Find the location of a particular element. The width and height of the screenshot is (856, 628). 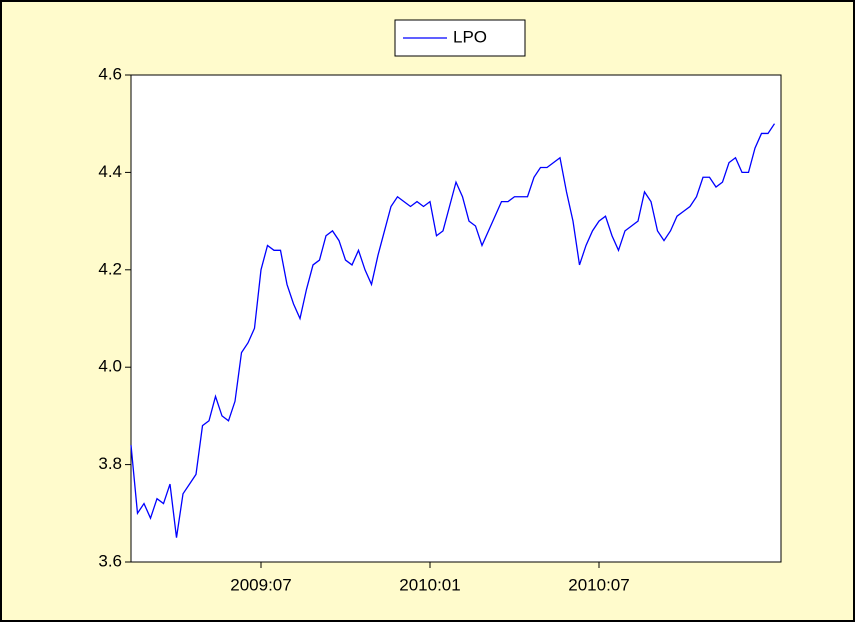

legend-label: LPO is located at coordinates (470, 36).